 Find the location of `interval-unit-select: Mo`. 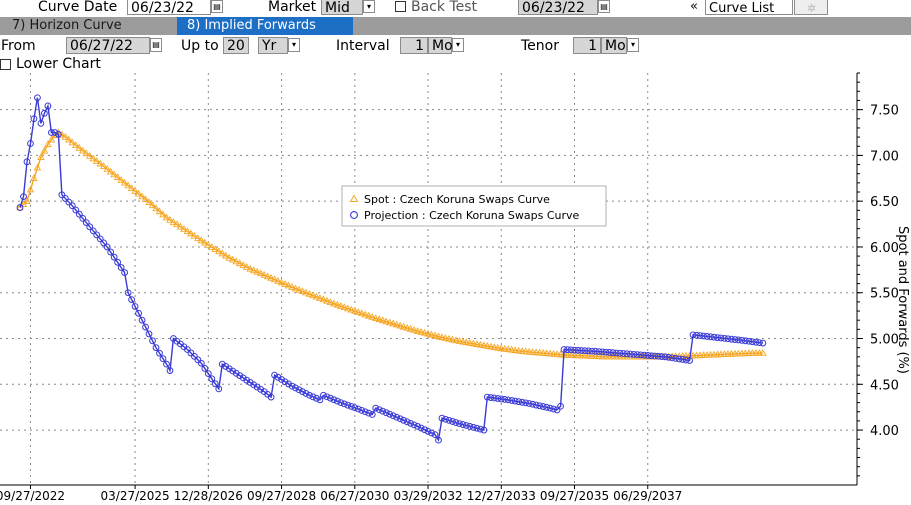

interval-unit-select: Mo is located at coordinates (440, 45).